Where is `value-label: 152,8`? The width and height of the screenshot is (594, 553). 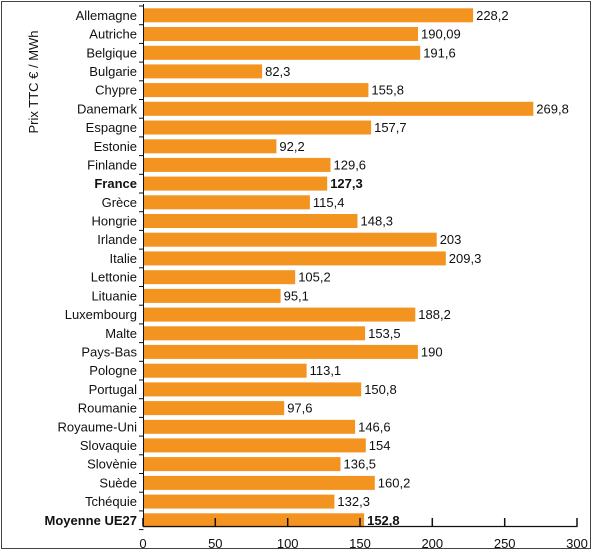 value-label: 152,8 is located at coordinates (383, 520).